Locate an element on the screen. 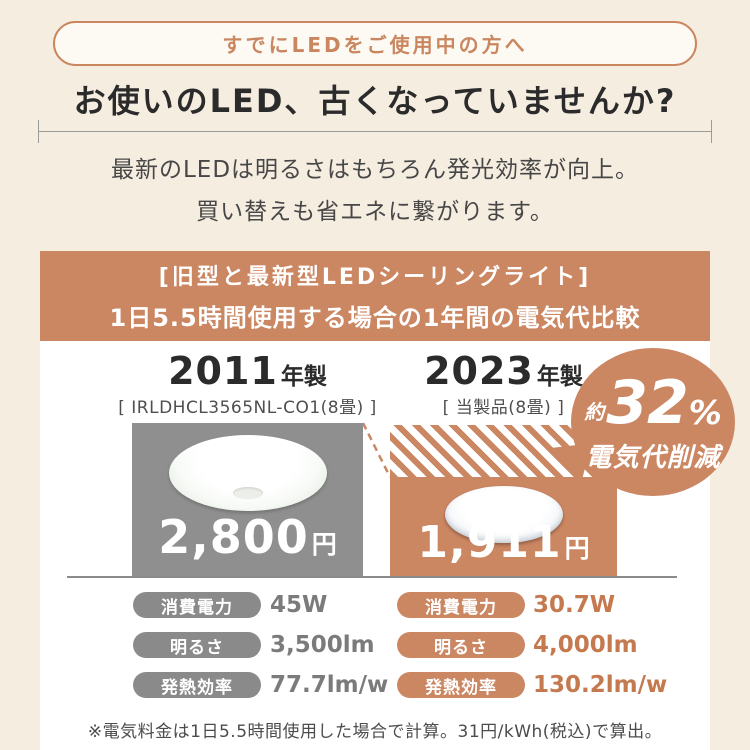 The image size is (750, 750). old-spec-value-power: 45W is located at coordinates (299, 605).